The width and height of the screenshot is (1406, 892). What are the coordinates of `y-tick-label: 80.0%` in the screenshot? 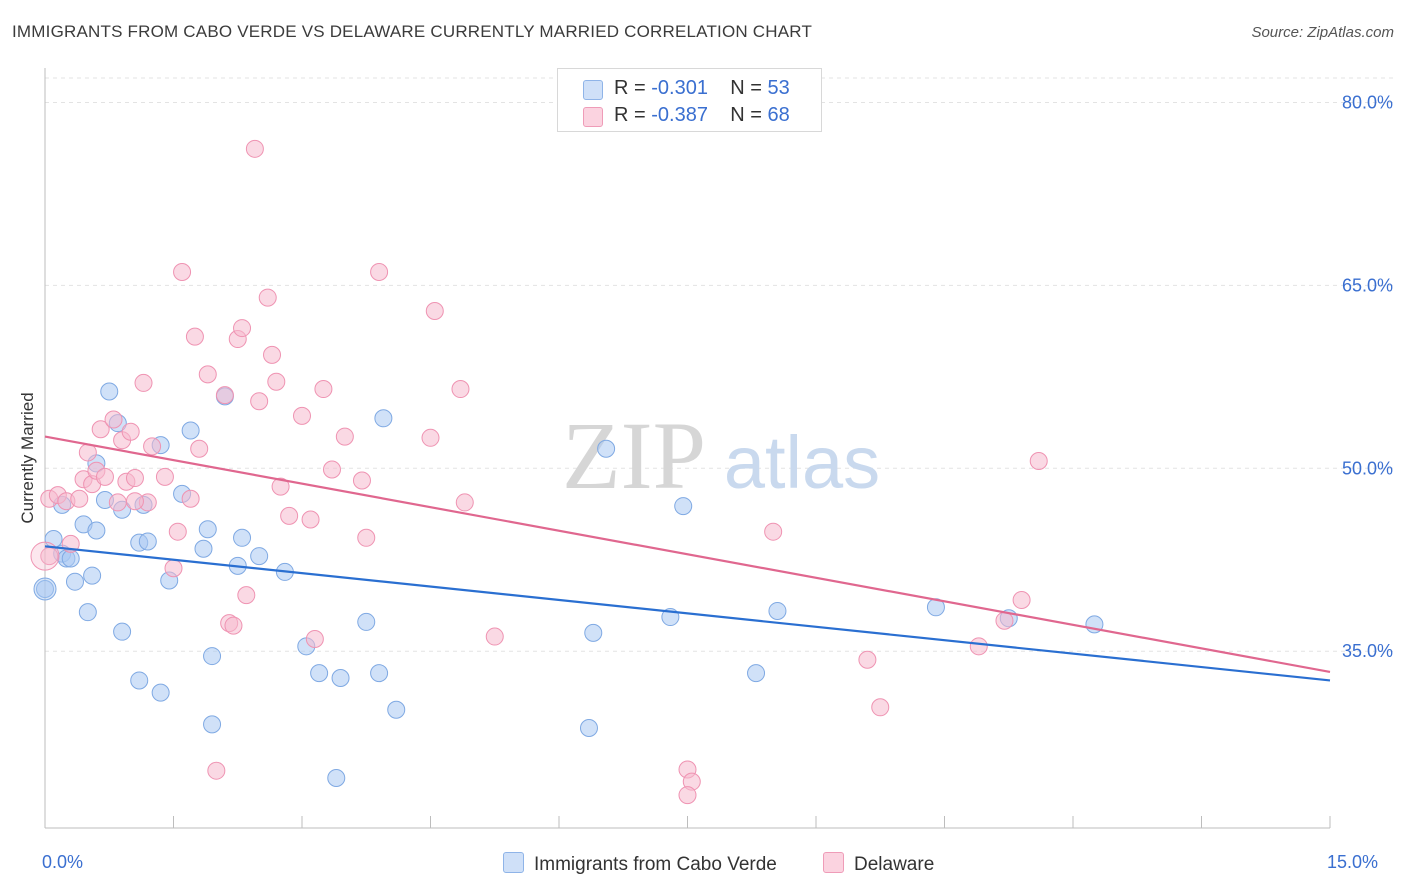 It's located at (1367, 102).